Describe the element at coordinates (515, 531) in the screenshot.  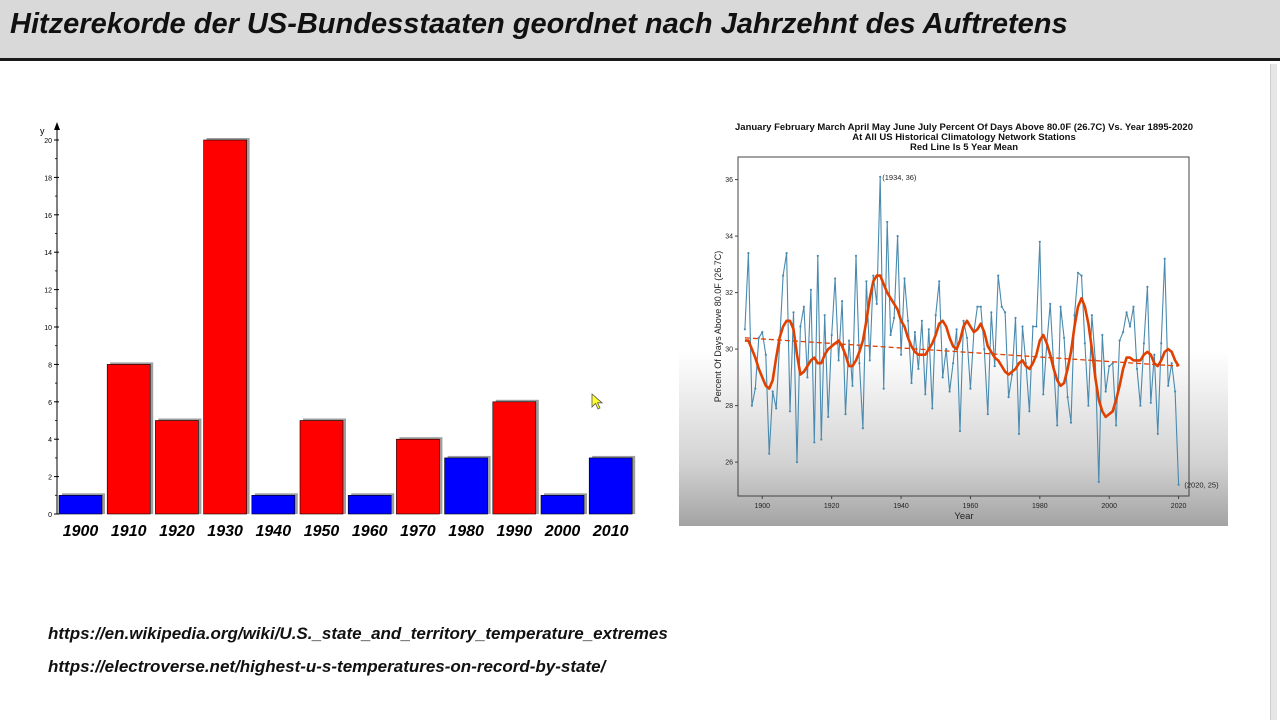
I see `x-tick-label: 1990` at that location.